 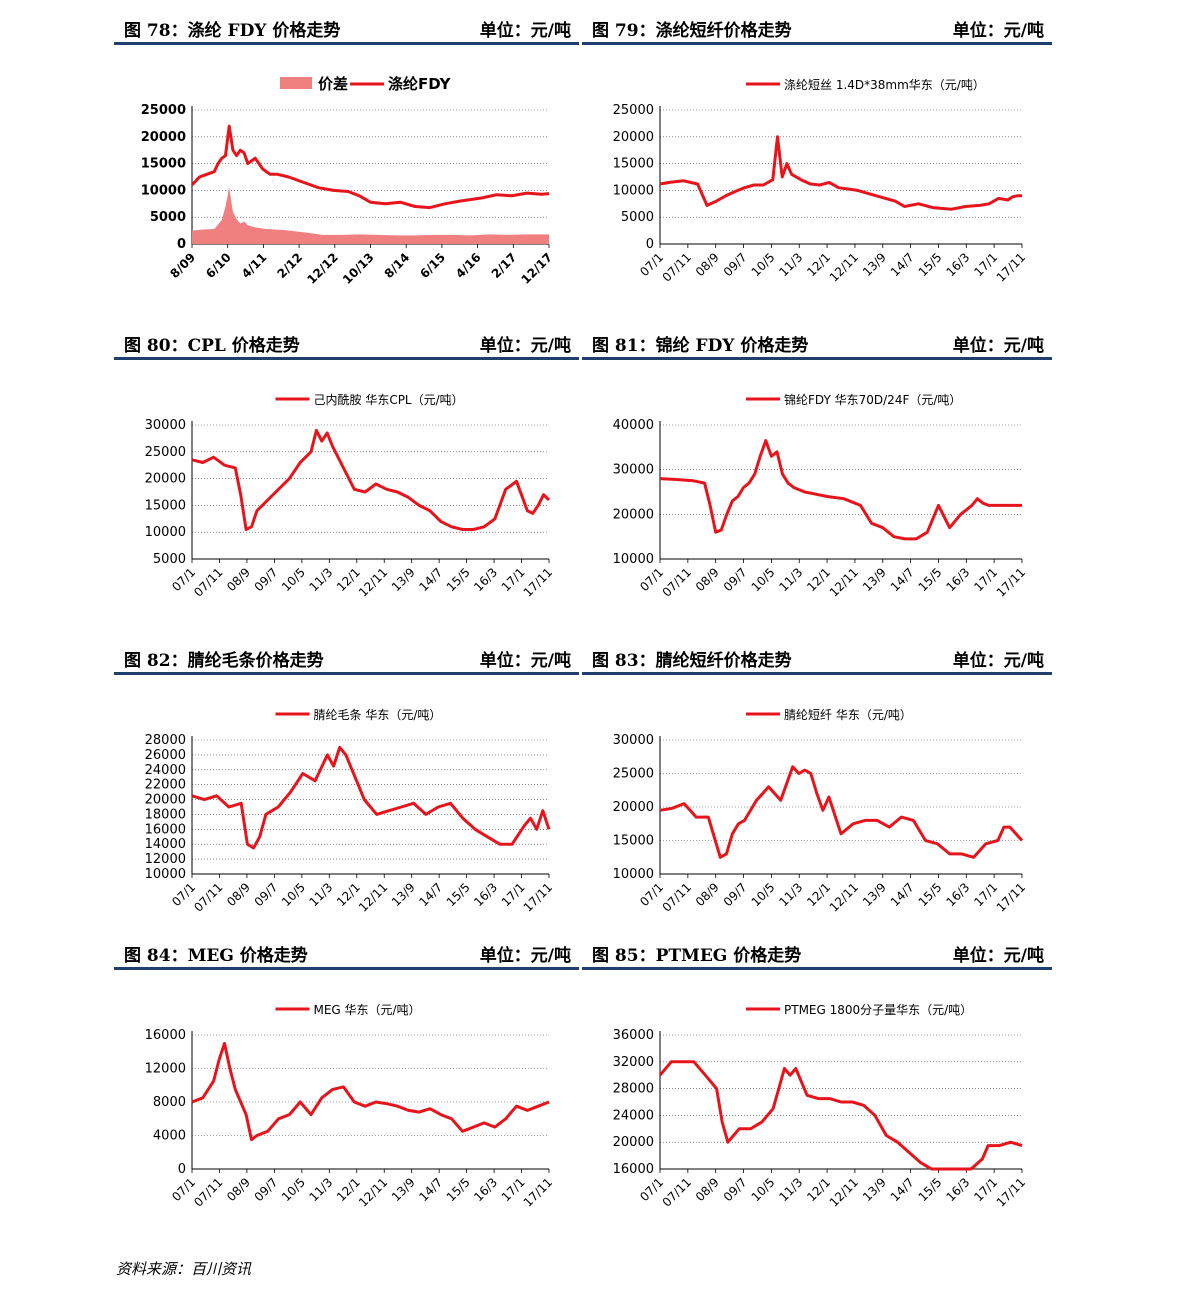 I want to click on x-tick-label: 6/10, so click(x=218, y=265).